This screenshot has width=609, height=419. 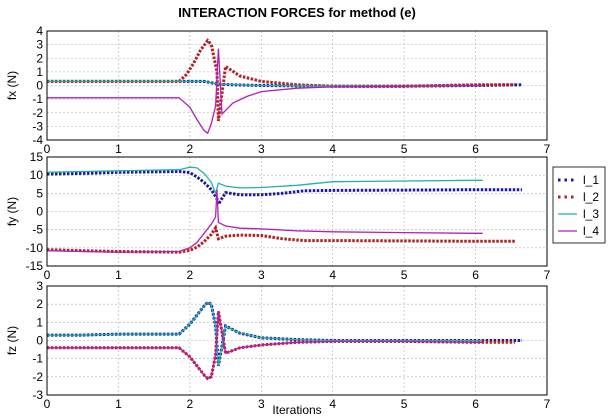 I want to click on series-l_1-line, so click(x=284, y=188).